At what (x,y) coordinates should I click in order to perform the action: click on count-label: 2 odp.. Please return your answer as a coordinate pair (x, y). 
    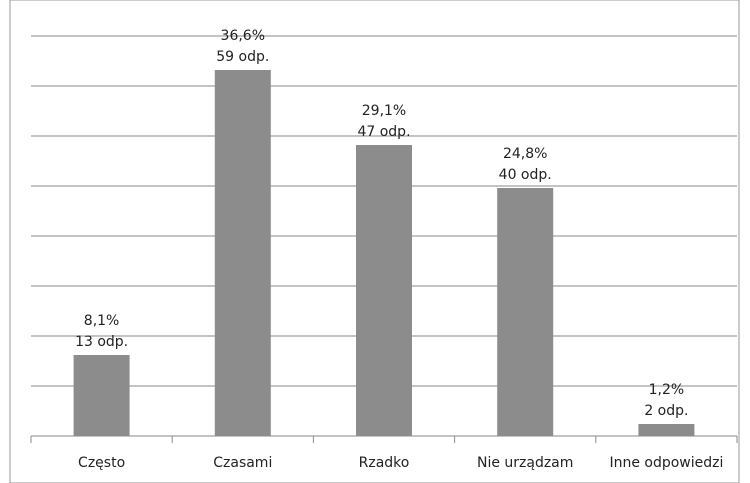
    Looking at the image, I should click on (666, 411).